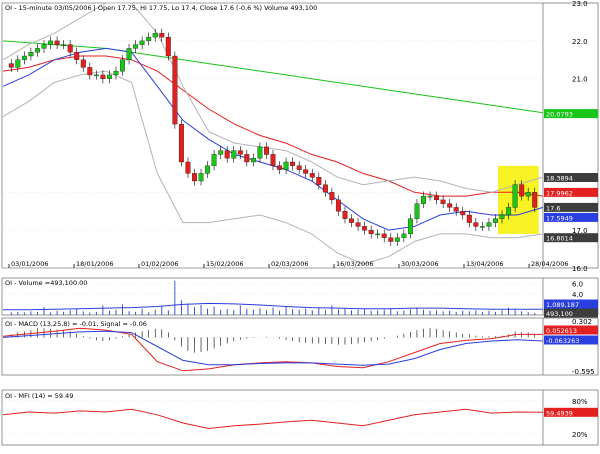 The image size is (600, 454). What do you see at coordinates (273, 306) in the screenshot?
I see `volume-average-line` at bounding box center [273, 306].